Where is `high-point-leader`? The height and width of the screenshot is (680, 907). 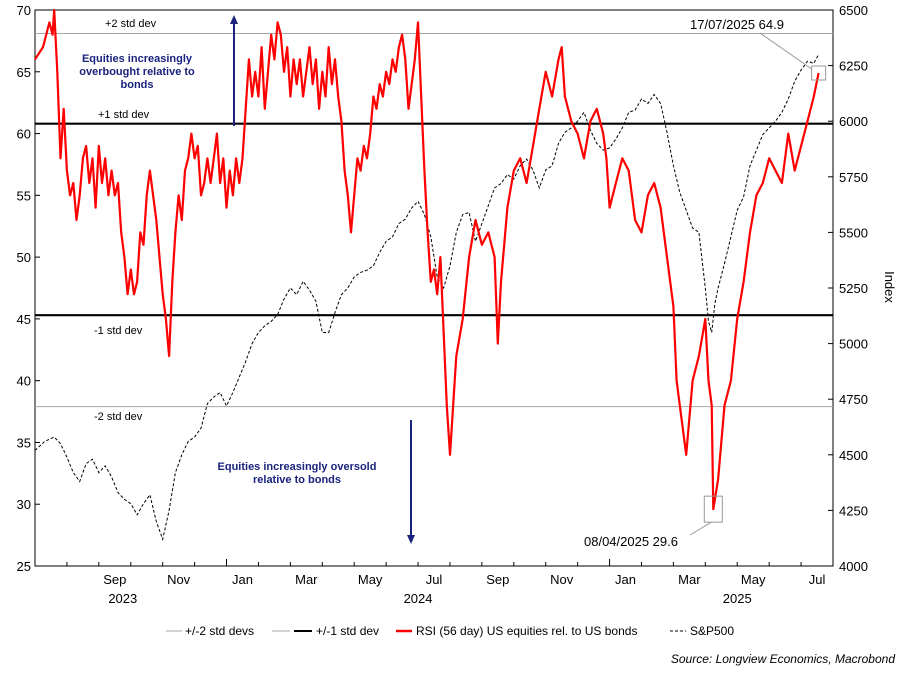
high-point-leader is located at coordinates (785, 51).